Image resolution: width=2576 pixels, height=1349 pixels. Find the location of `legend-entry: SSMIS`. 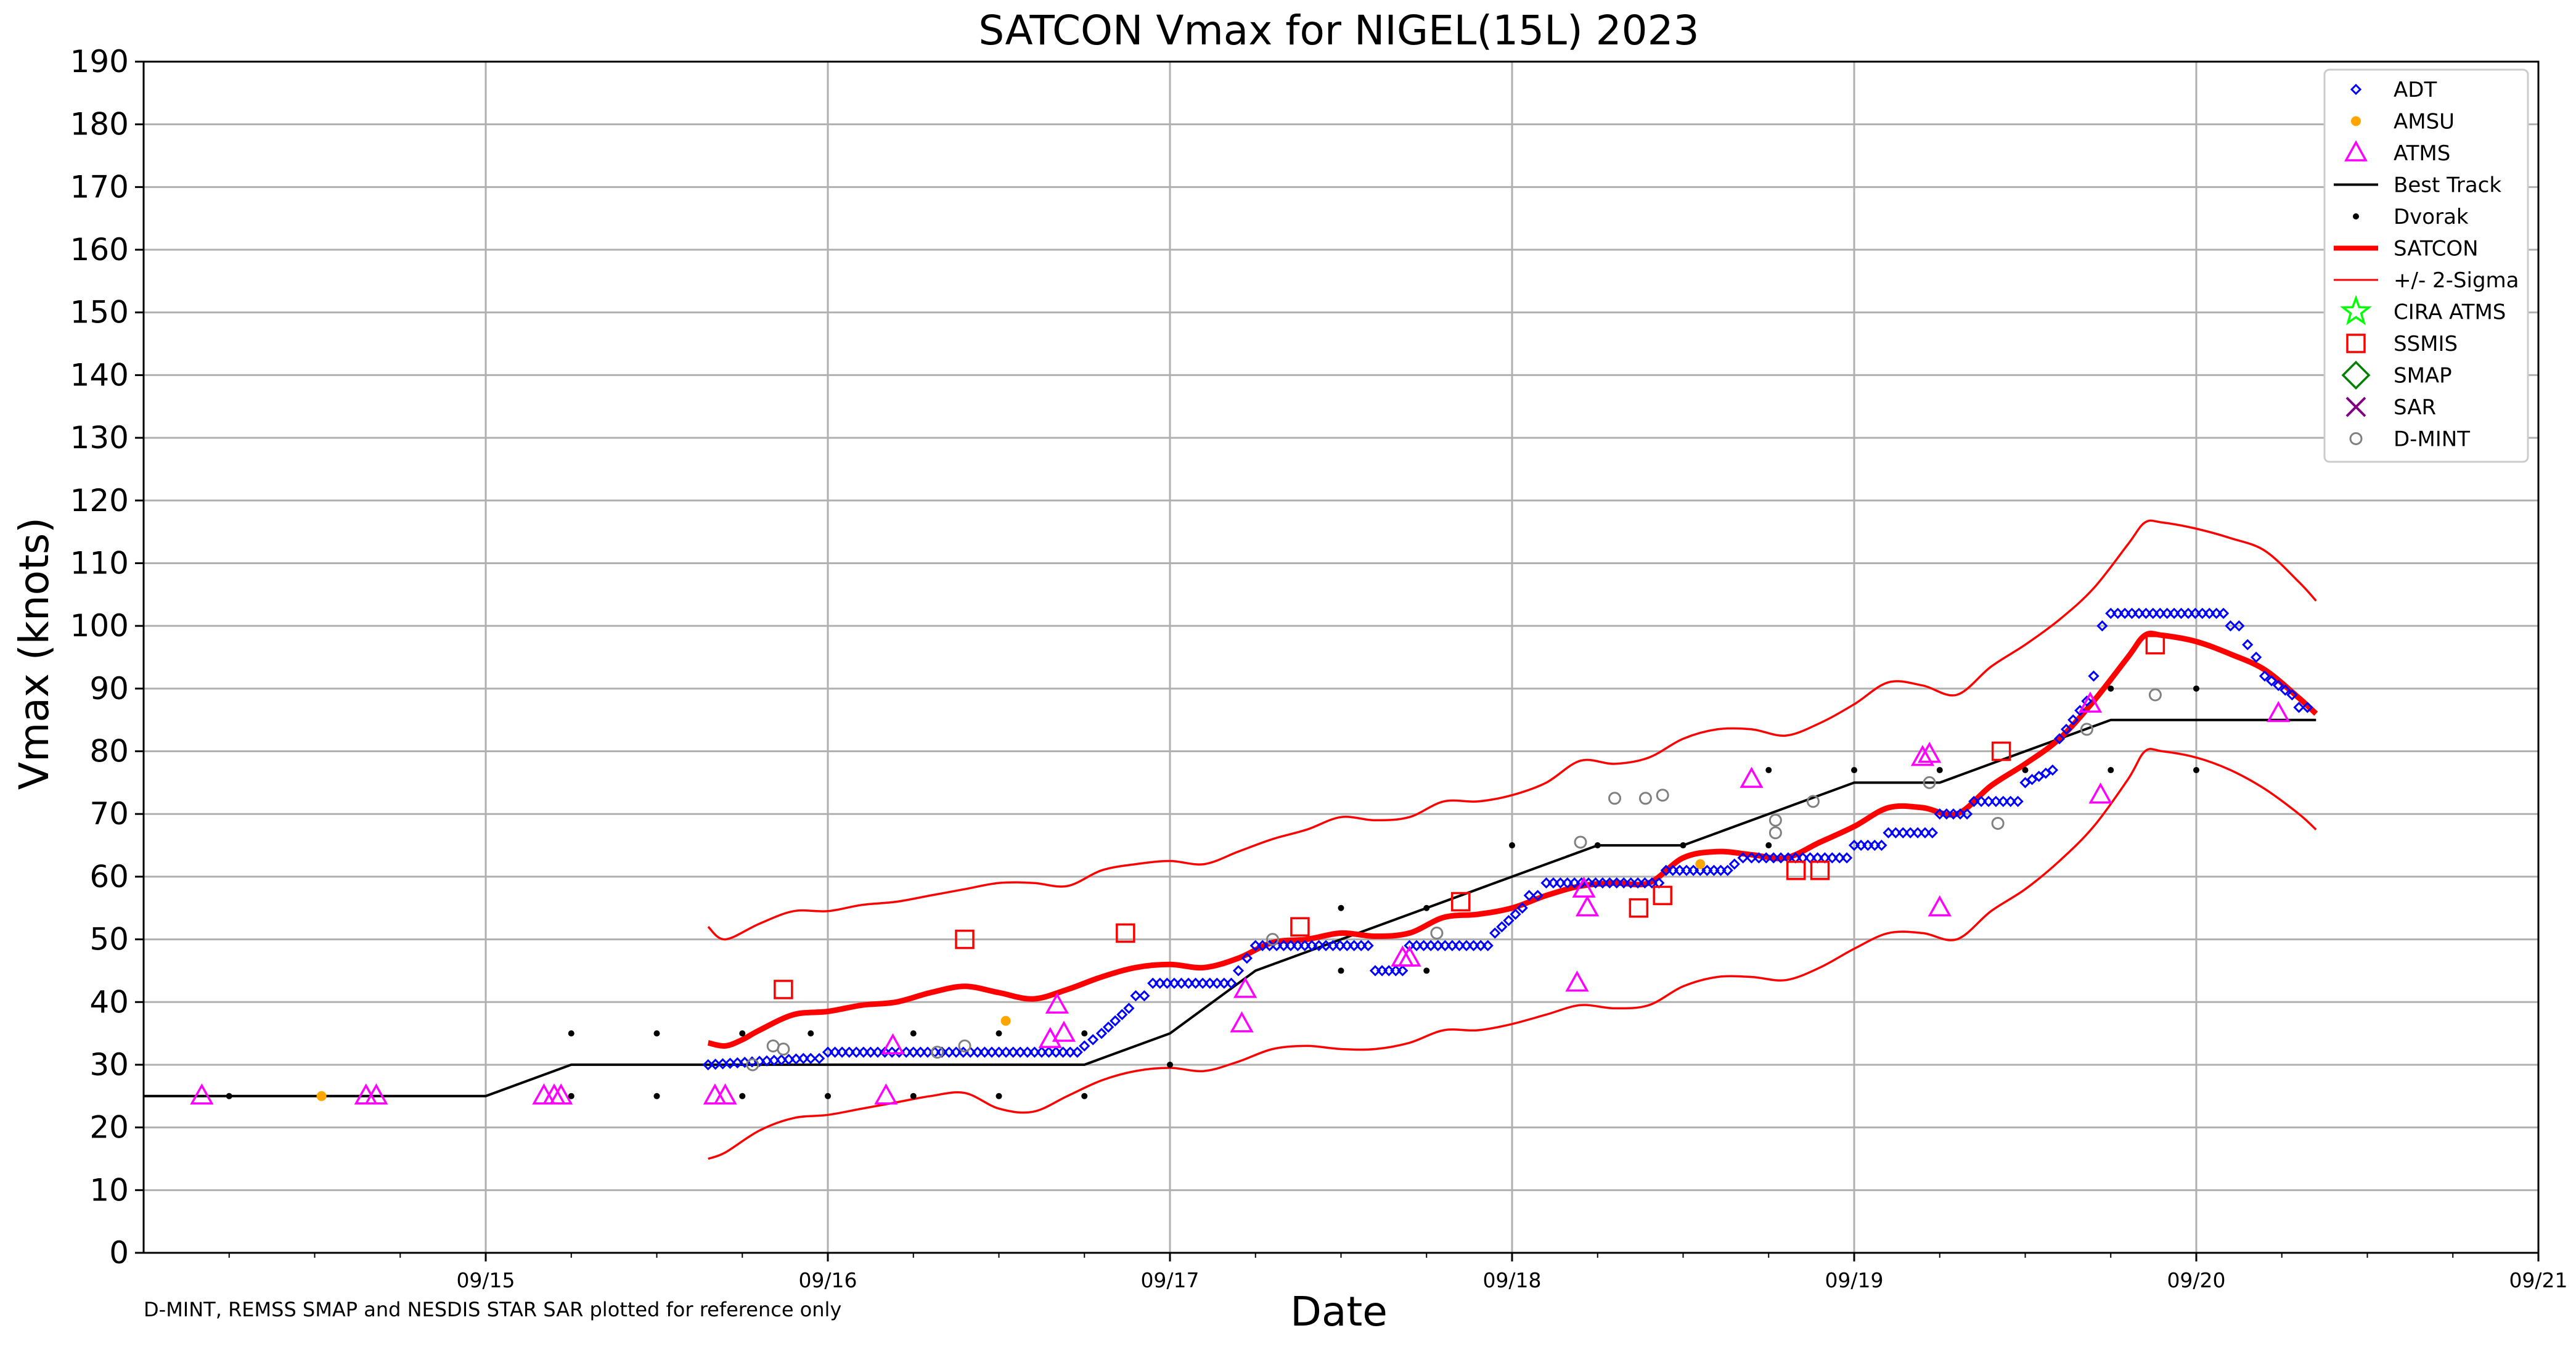

legend-entry: SSMIS is located at coordinates (2402, 344).